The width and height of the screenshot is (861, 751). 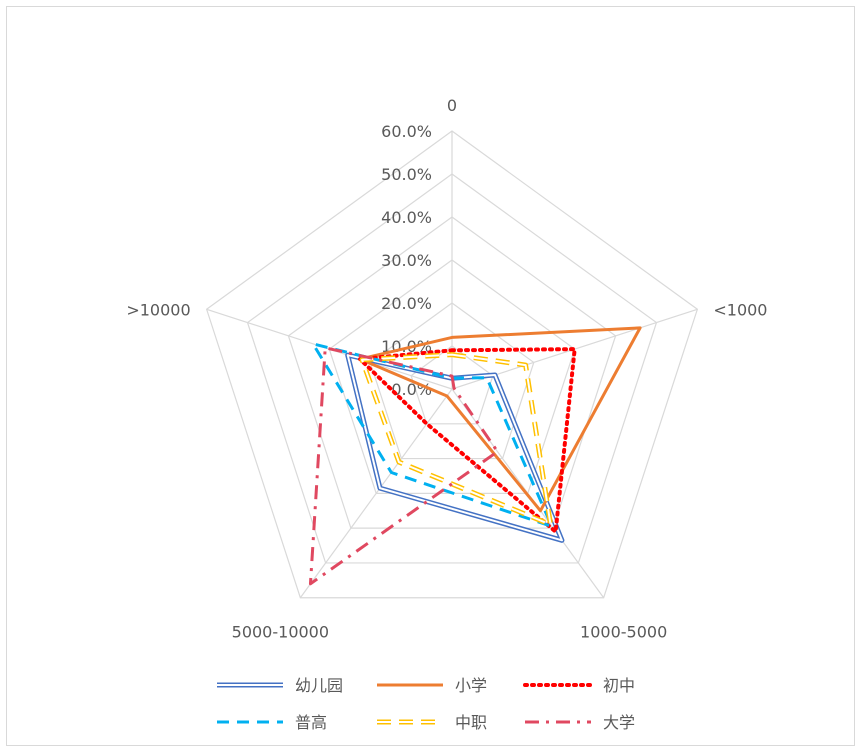 I want to click on data-series, so click(x=475, y=456).